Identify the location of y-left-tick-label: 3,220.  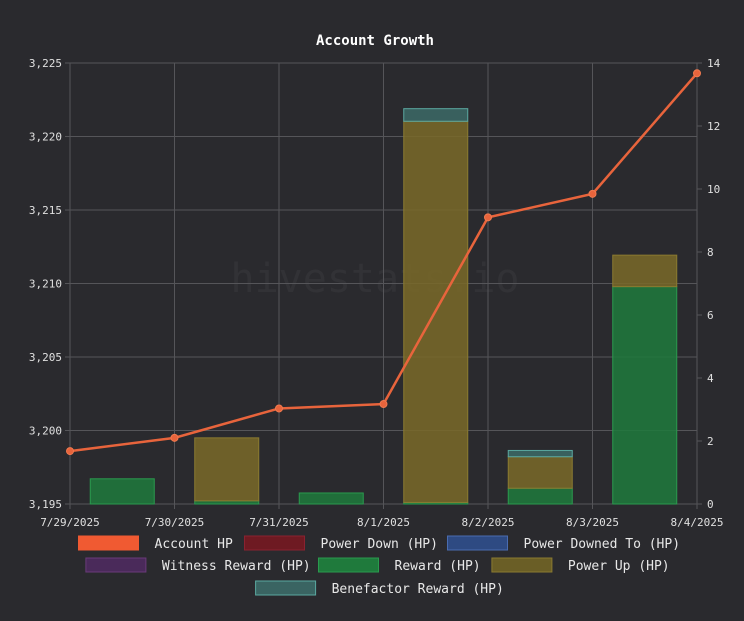
(45, 137).